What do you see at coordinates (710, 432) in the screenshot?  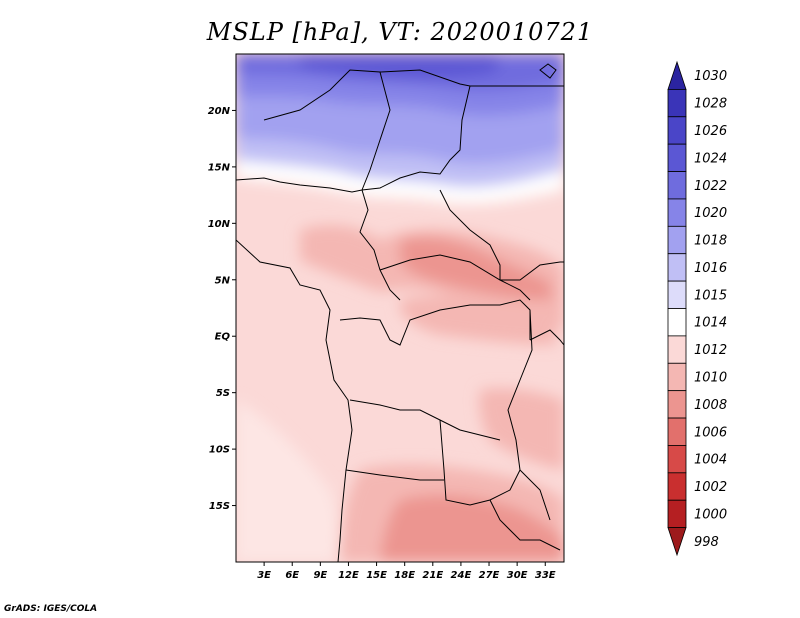 I see `colorbar-label: 1006` at bounding box center [710, 432].